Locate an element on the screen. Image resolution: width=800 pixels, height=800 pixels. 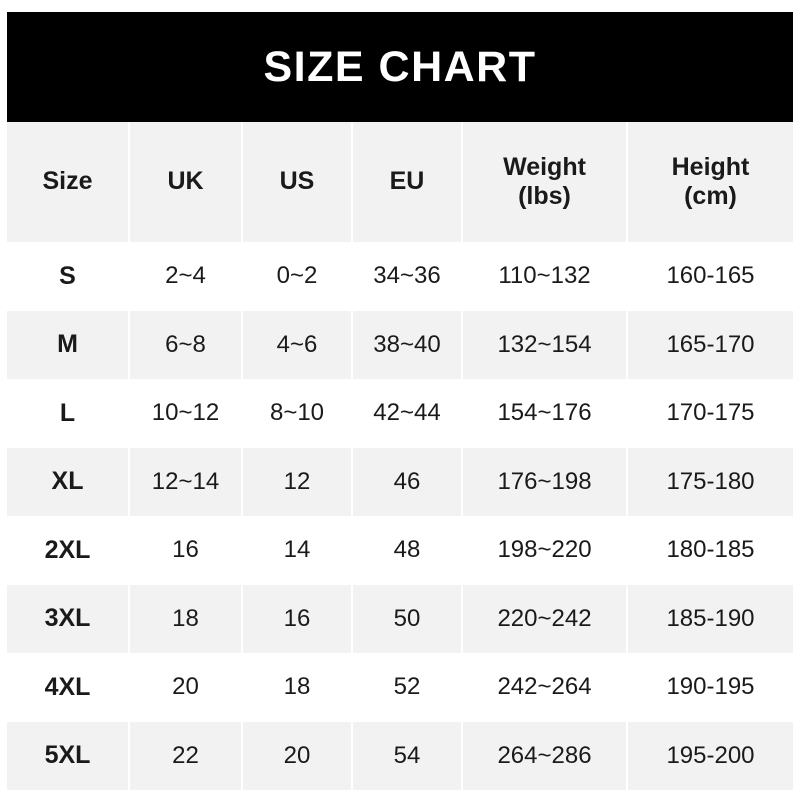
cell-us: 8~10 is located at coordinates (298, 413).